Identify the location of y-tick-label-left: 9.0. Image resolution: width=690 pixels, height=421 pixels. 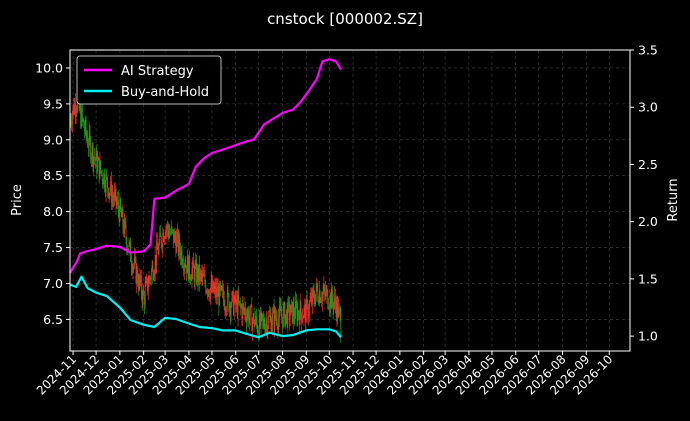
(53, 139).